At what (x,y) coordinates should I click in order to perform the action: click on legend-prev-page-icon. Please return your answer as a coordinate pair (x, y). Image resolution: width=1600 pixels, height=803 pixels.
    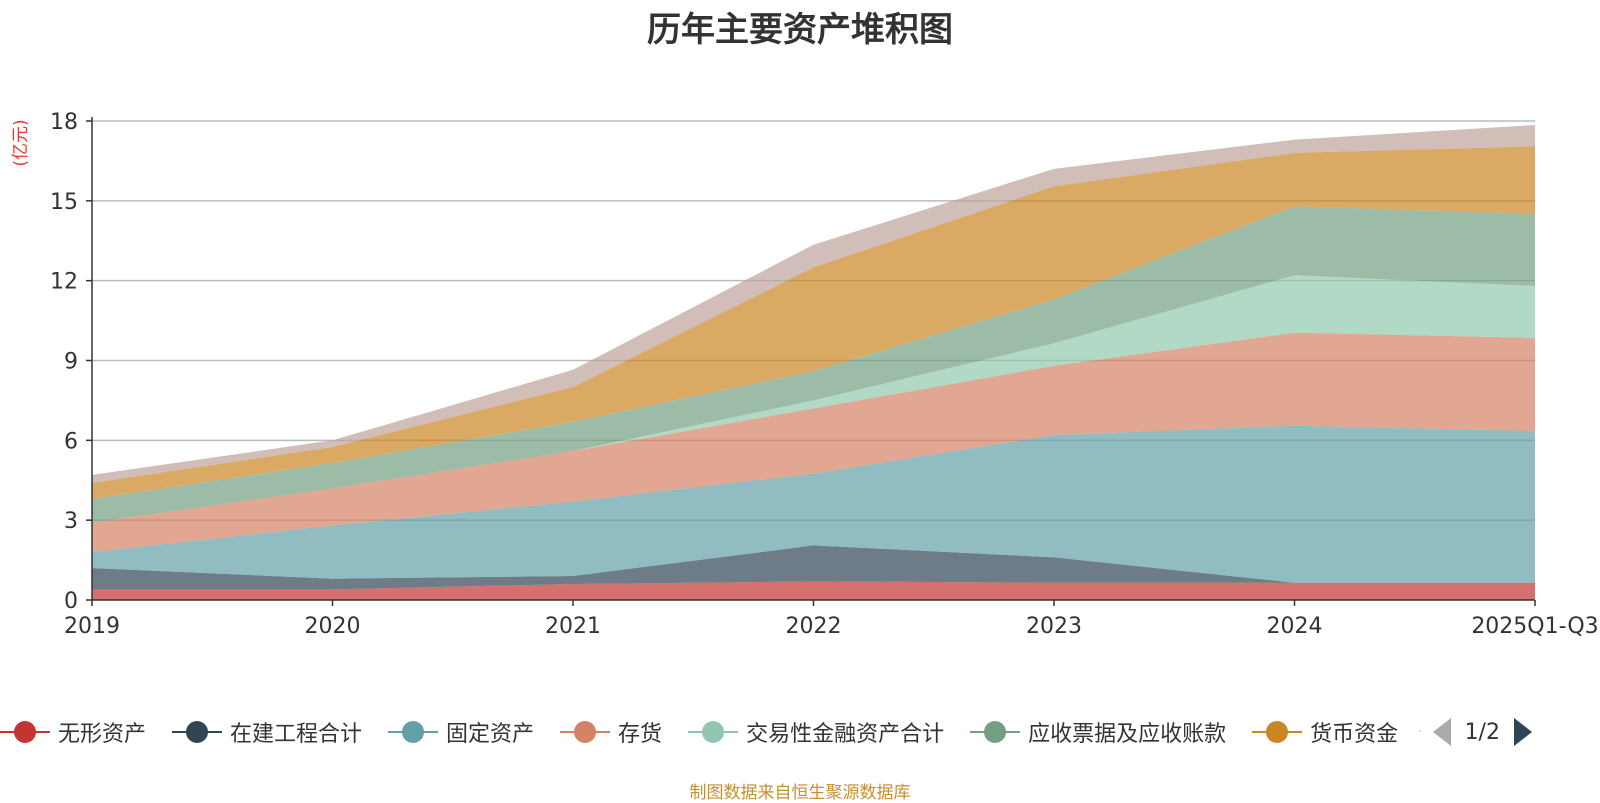
    Looking at the image, I should click on (1441, 732).